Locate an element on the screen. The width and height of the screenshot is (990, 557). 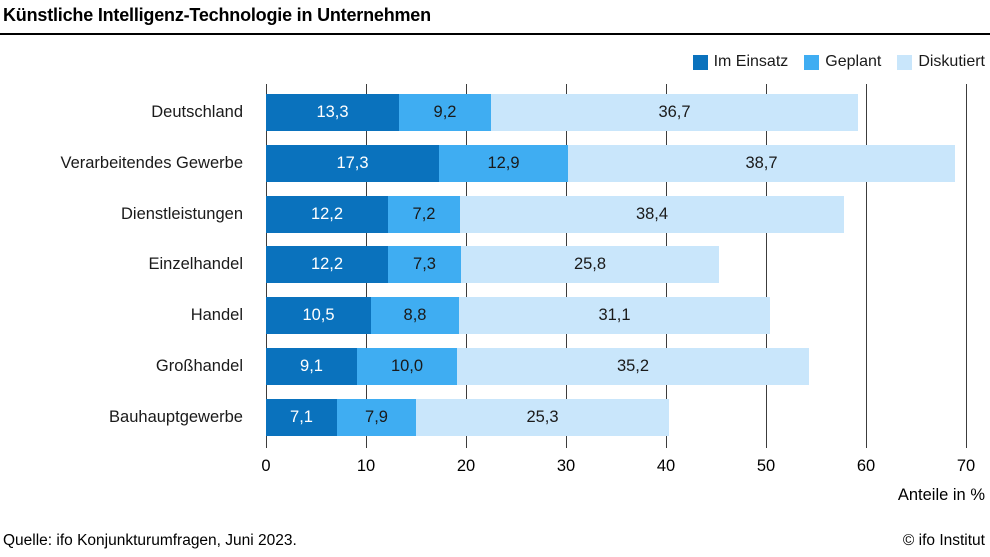
legend-label: Diskutiert is located at coordinates (951, 61).